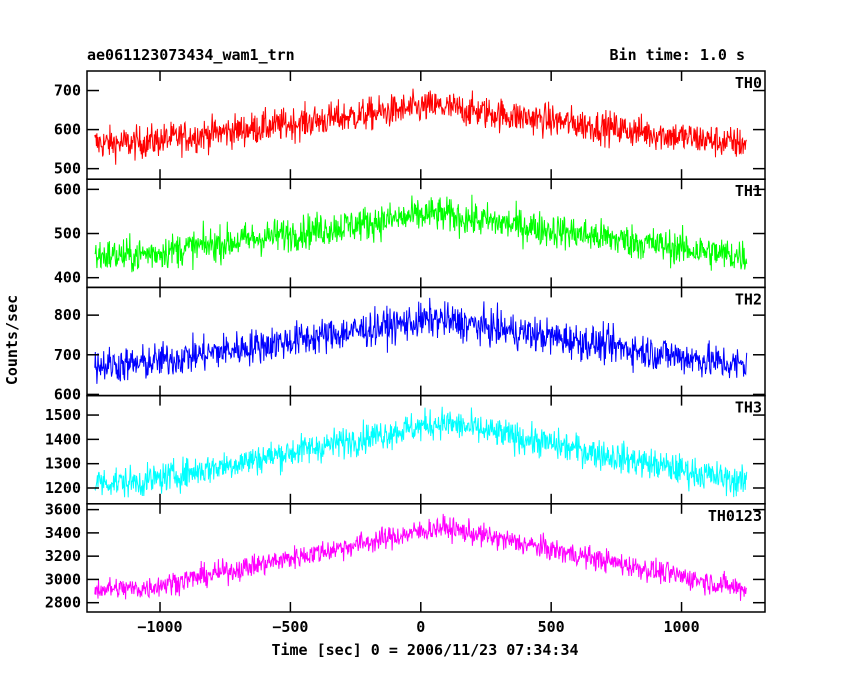 Image resolution: width=850 pixels, height=680 pixels. Describe the element at coordinates (63, 439) in the screenshot. I see `y-tick-label: 1400` at that location.